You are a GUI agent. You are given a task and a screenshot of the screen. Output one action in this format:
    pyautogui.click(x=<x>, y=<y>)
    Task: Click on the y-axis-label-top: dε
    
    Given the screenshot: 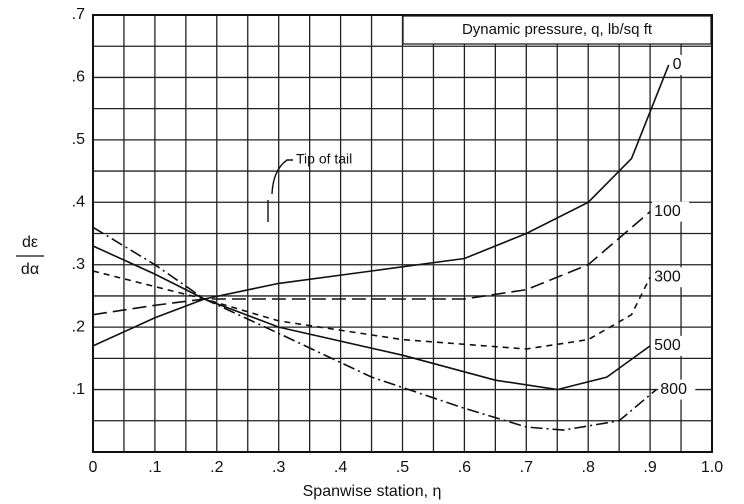 What is the action you would take?
    pyautogui.click(x=30, y=242)
    